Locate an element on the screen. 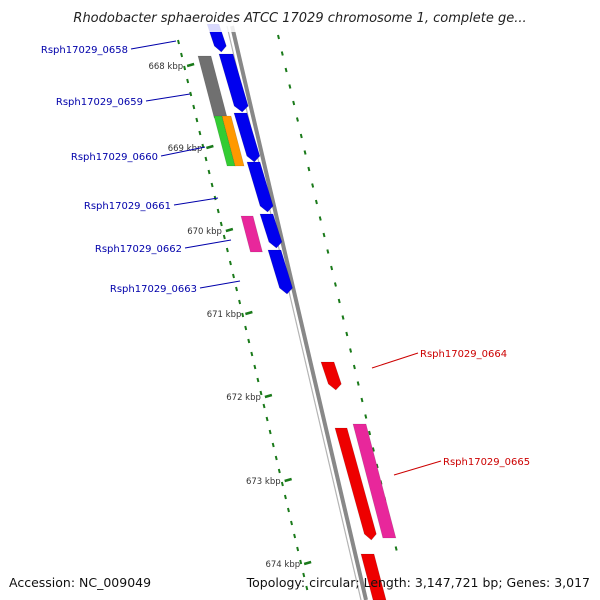 Image resolution: width=600 pixels, height=600 pixels. gene-label: Rsph17029_0659 is located at coordinates (99, 102).